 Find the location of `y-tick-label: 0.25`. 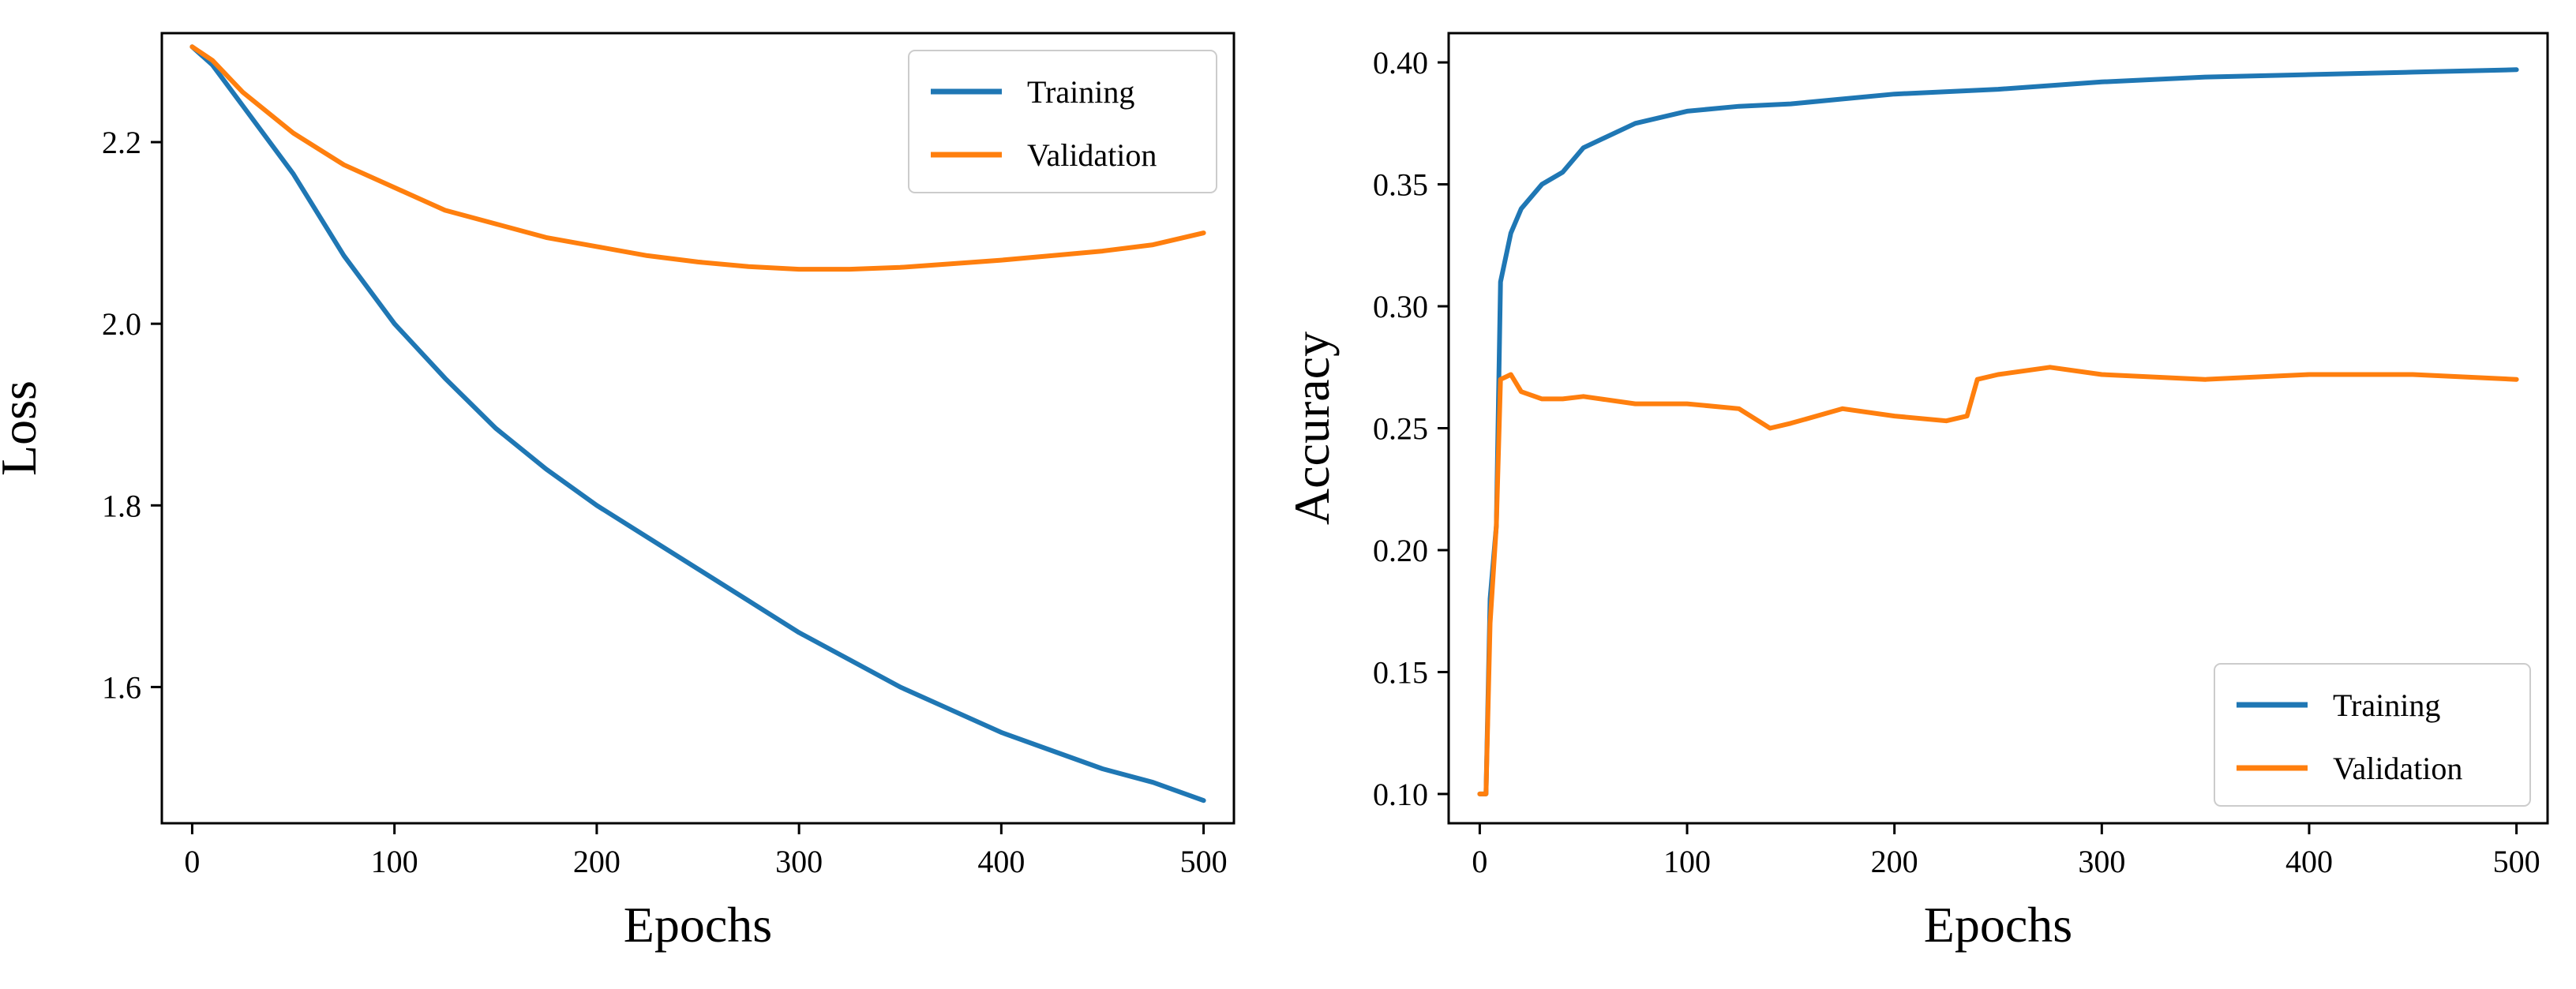

y-tick-label: 0.25 is located at coordinates (1400, 429).